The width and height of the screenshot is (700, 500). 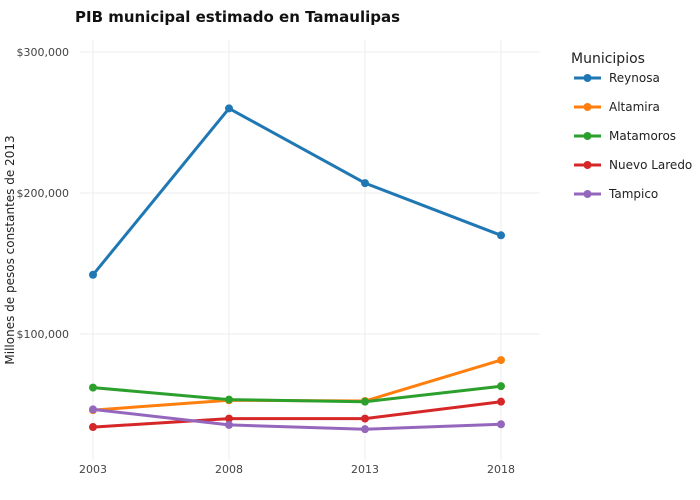 I want to click on legend-label: Reynosa, so click(x=634, y=78).